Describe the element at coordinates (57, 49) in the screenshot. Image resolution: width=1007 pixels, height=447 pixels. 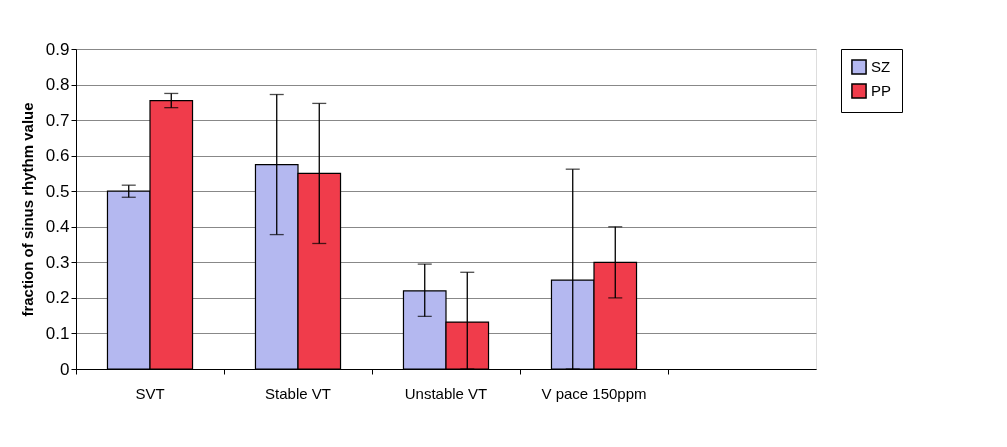
I see `y-tick-label: 0.9` at that location.